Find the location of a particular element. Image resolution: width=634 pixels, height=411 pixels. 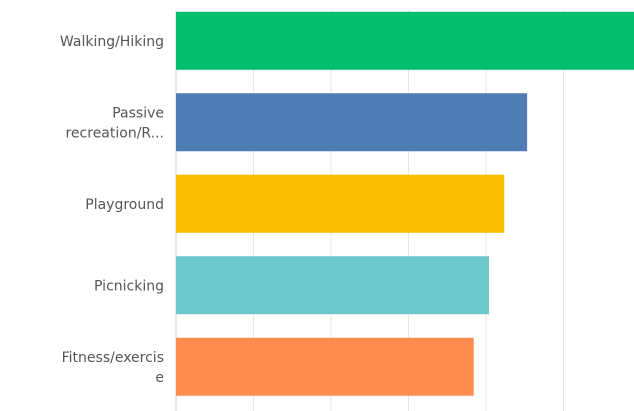

category-label: e is located at coordinates (159, 378).